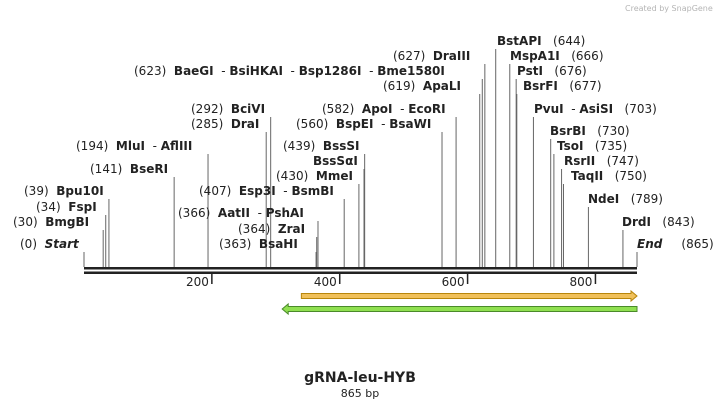  I want to click on enzyme-name: BsmBI, so click(312, 191).